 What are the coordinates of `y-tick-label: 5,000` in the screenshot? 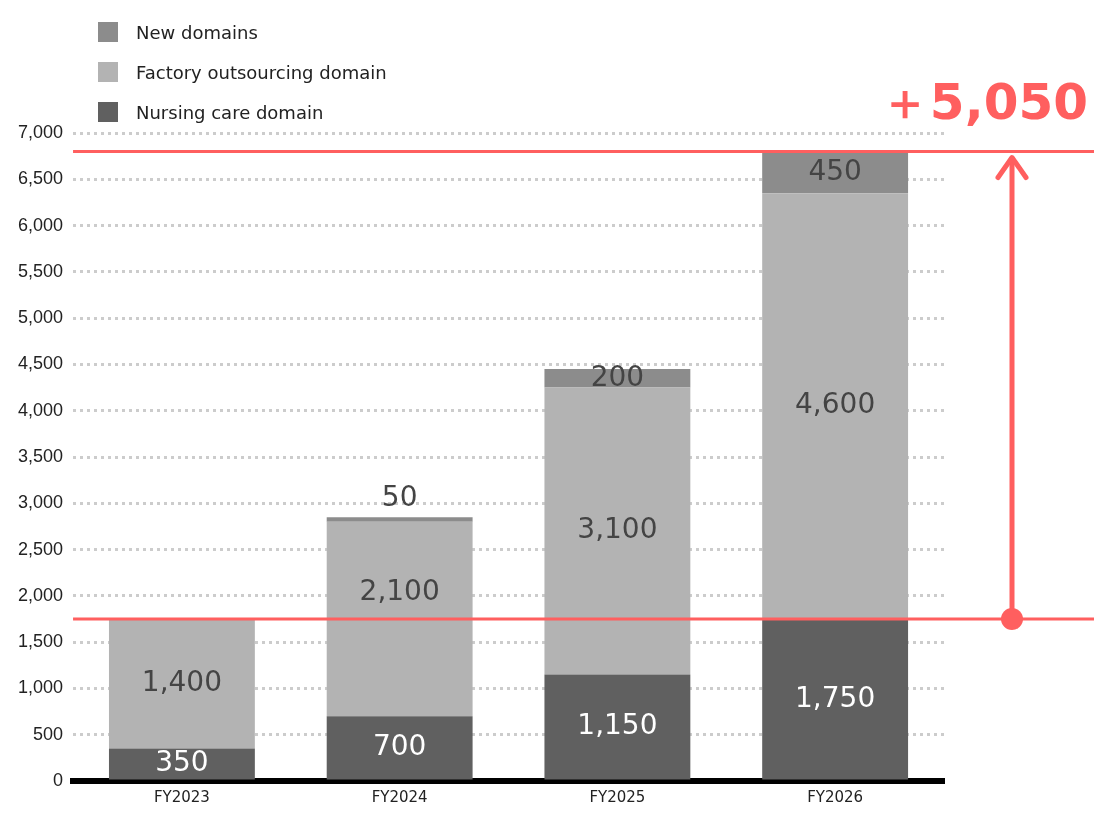 It's located at (41, 317).